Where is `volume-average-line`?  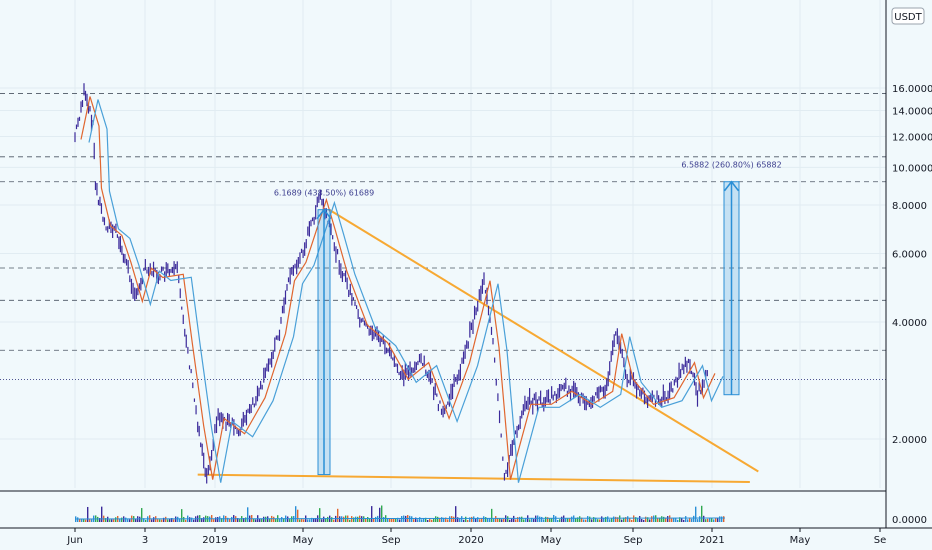 volume-average-line is located at coordinates (400, 518).